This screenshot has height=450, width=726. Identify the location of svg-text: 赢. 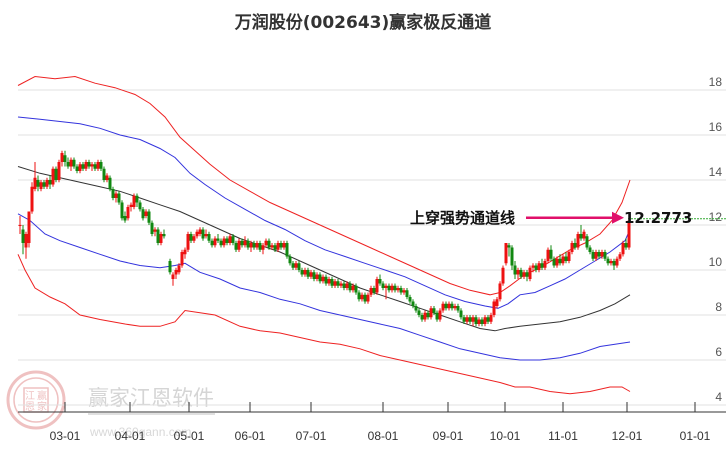
(42, 395).